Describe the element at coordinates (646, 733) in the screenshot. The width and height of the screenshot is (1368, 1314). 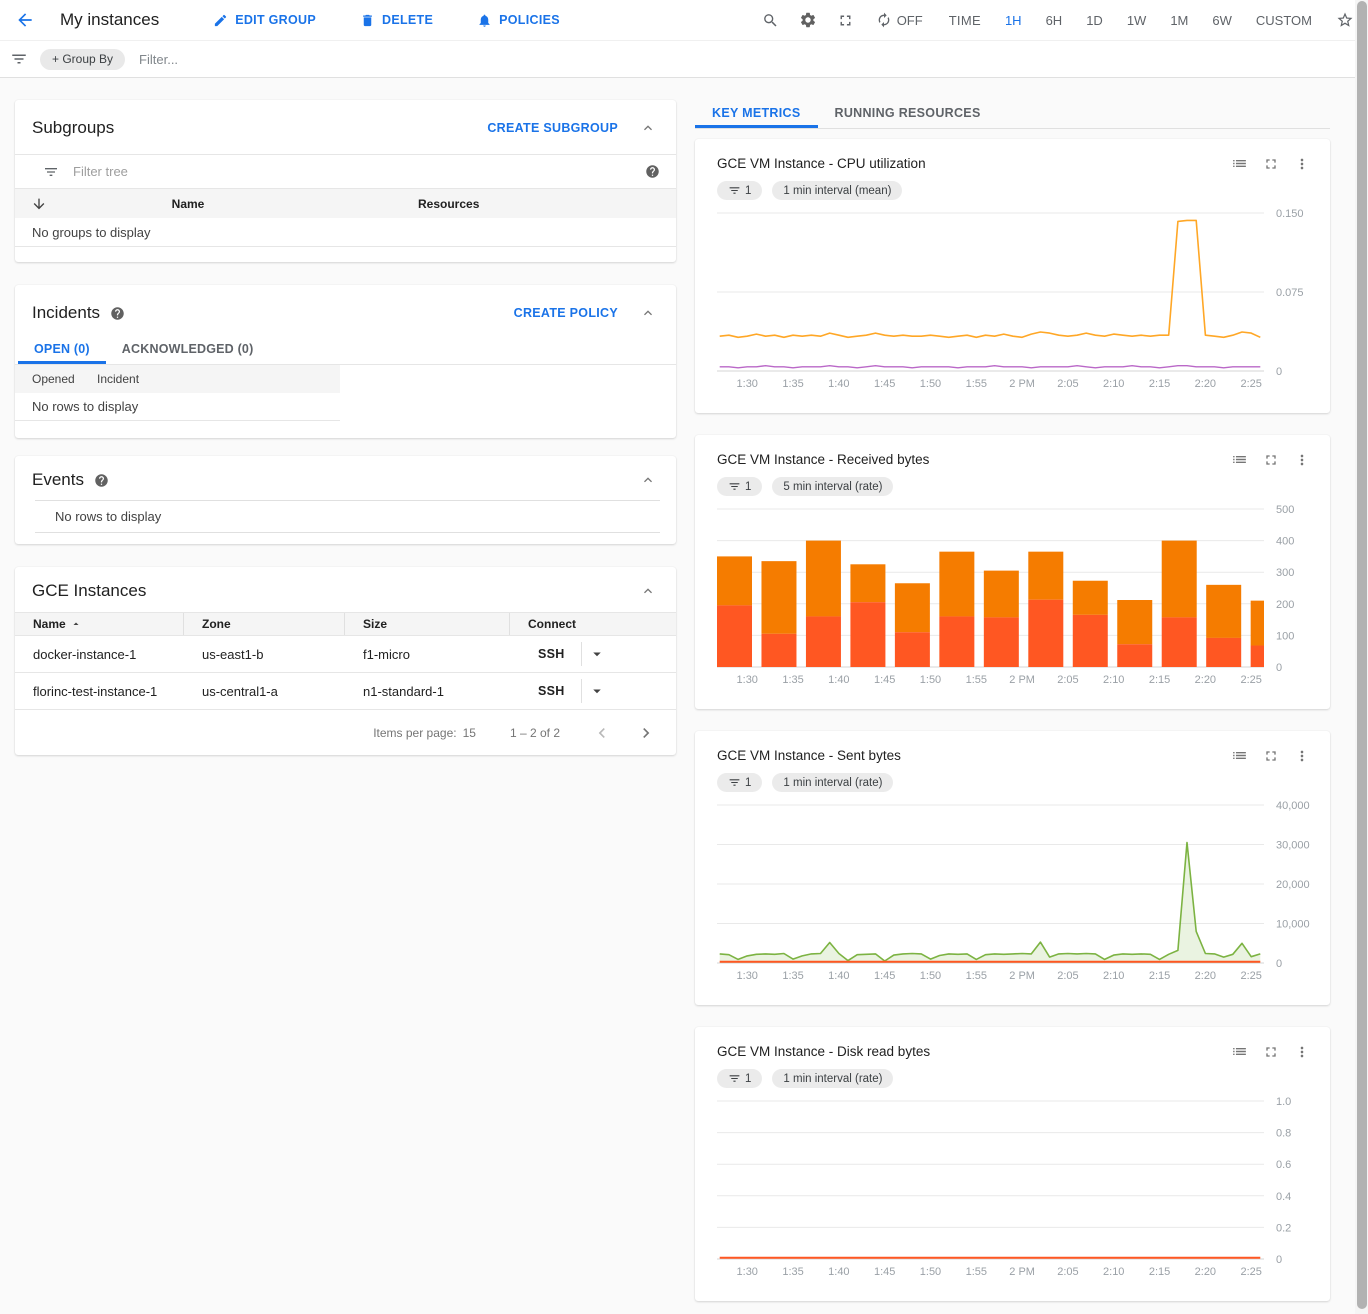
I see `next-page-button` at that location.